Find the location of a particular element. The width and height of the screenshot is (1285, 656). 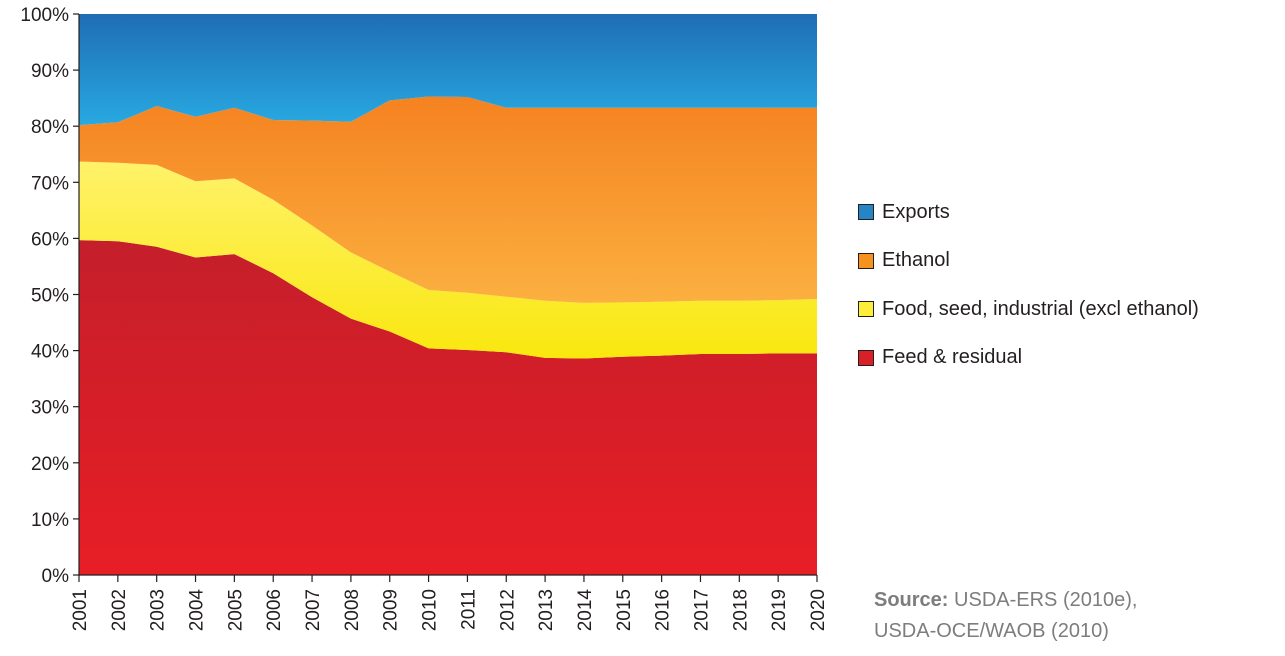

legend-swatch-feed-residual is located at coordinates (866, 357).